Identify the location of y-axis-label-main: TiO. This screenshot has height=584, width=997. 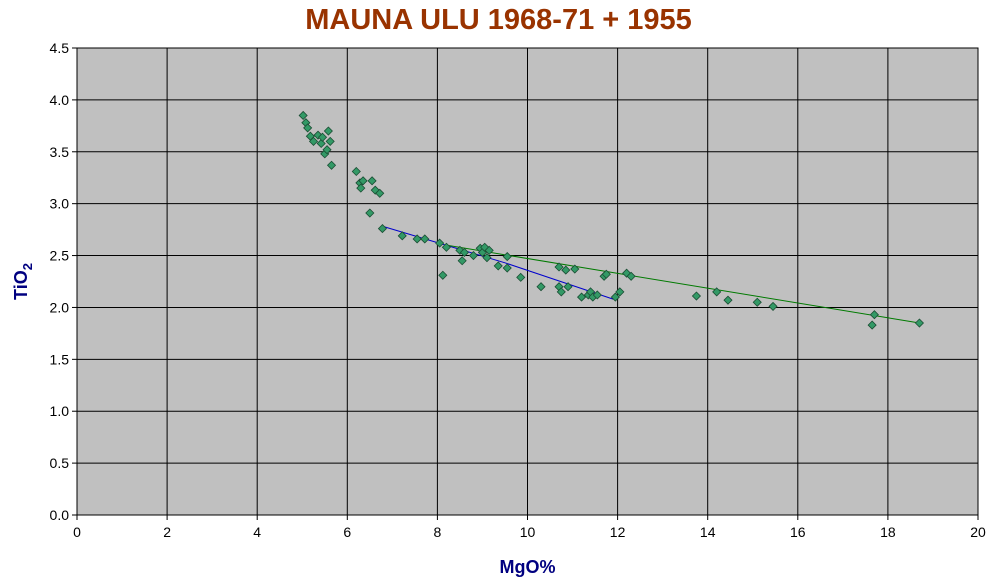
(21, 285).